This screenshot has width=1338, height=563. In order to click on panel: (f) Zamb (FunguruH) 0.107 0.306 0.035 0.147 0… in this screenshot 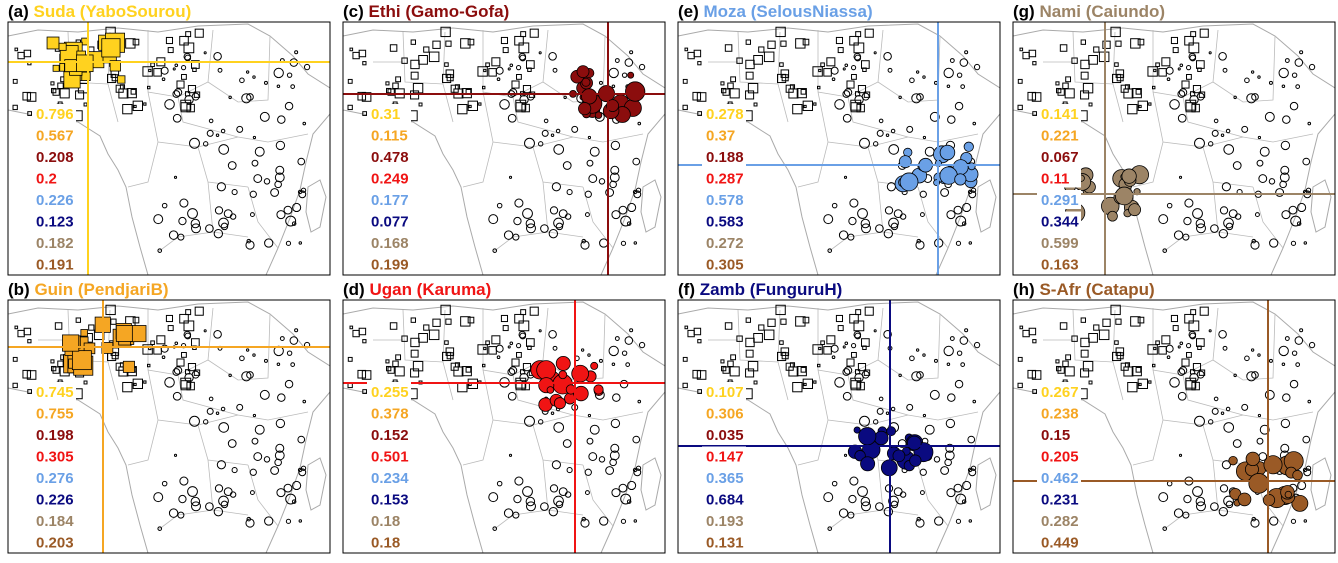, I will do `click(839, 417)`.